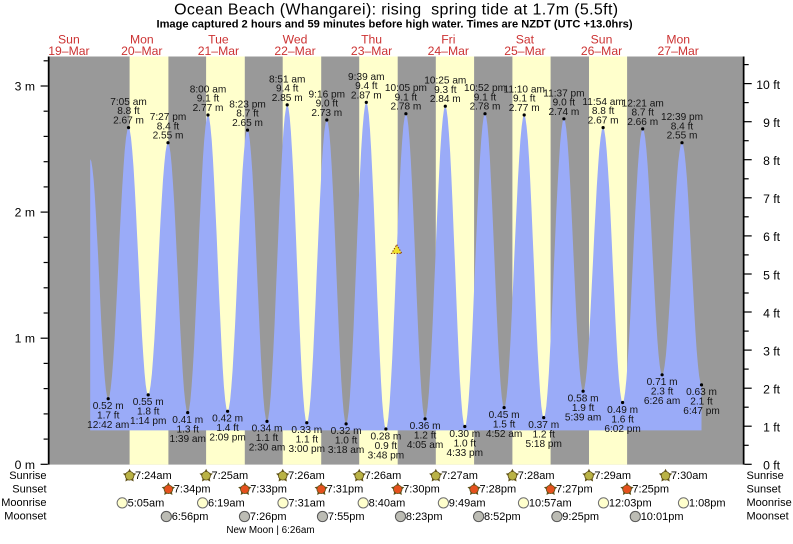  I want to click on svg-text: 8:40am, so click(387, 503).